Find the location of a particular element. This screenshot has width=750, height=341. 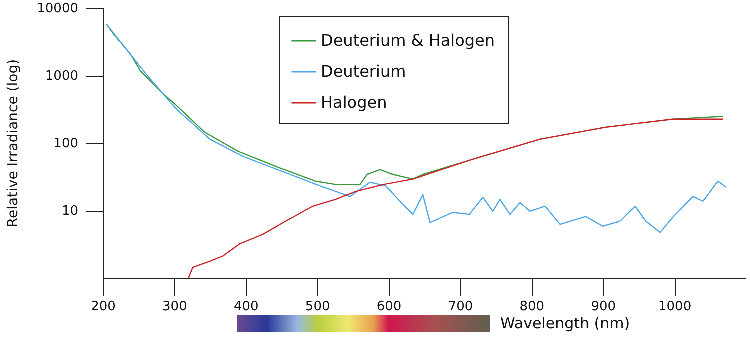

x-tick-label: 500 is located at coordinates (317, 307).